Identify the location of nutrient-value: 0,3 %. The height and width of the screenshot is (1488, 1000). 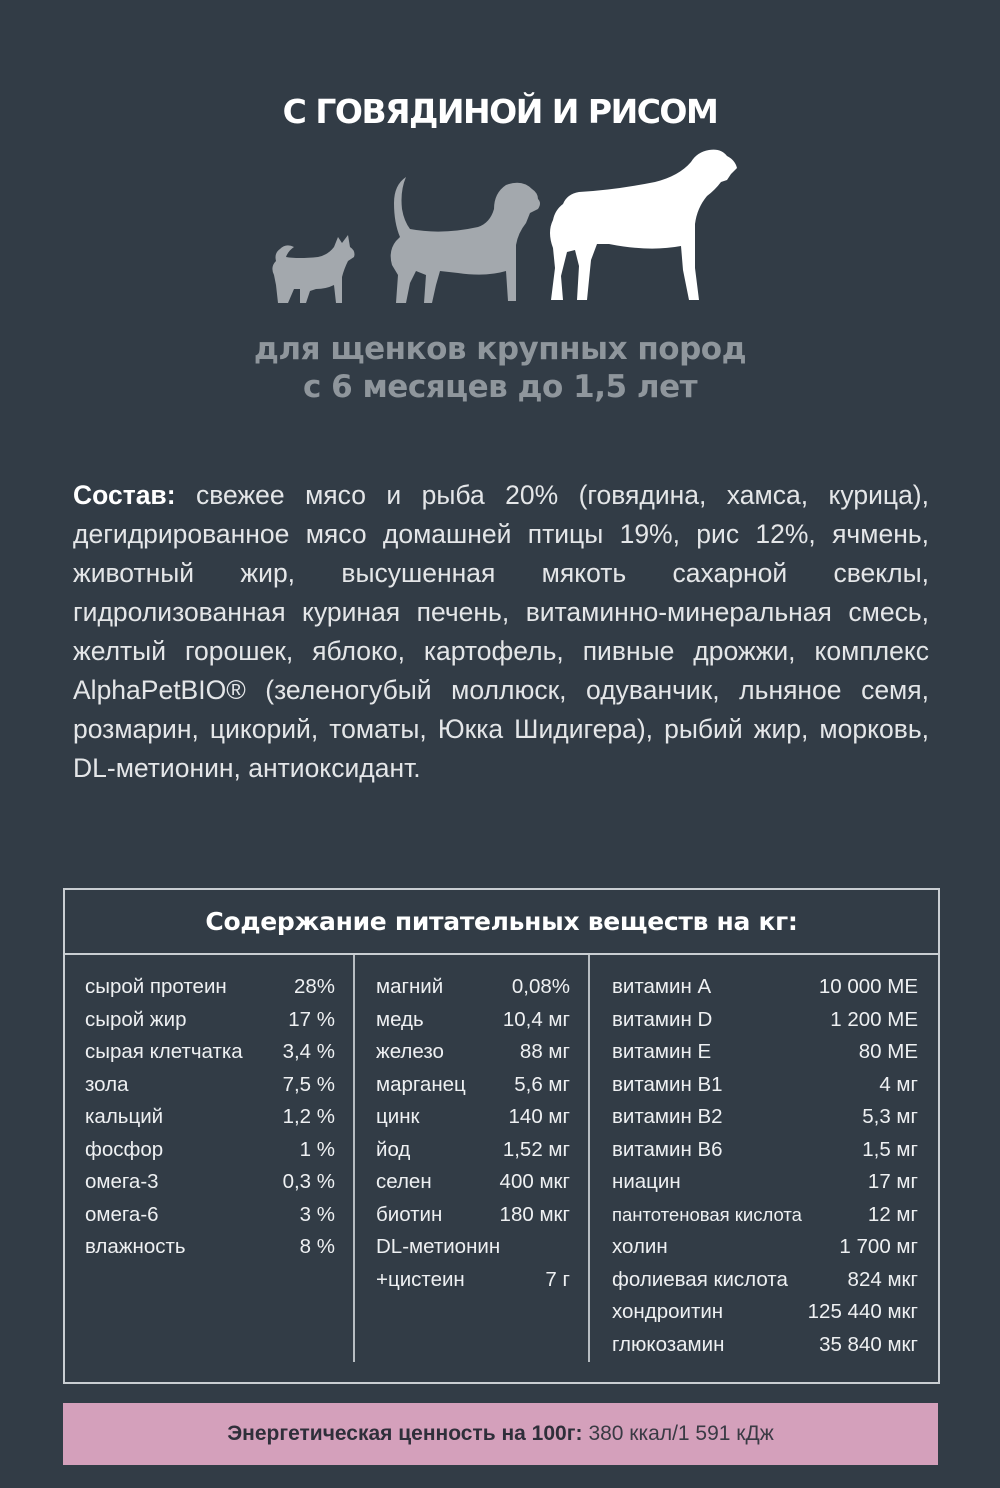
(308, 1181).